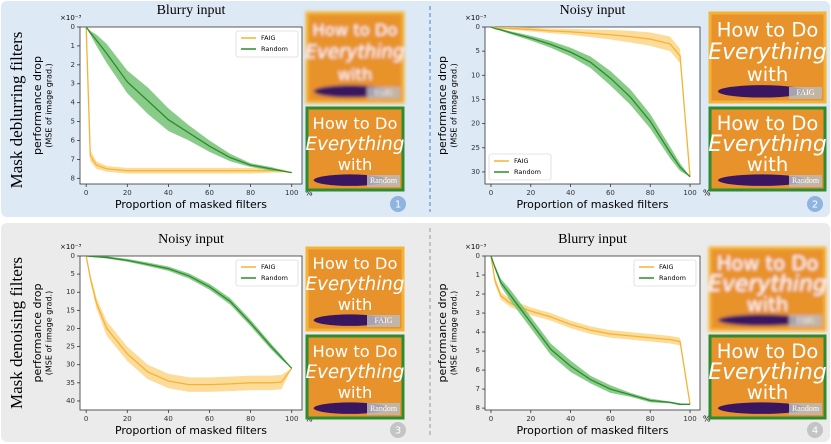 The width and height of the screenshot is (831, 444). What do you see at coordinates (16, 110) in the screenshot?
I see `row-label: Mask deblurring filters` at bounding box center [16, 110].